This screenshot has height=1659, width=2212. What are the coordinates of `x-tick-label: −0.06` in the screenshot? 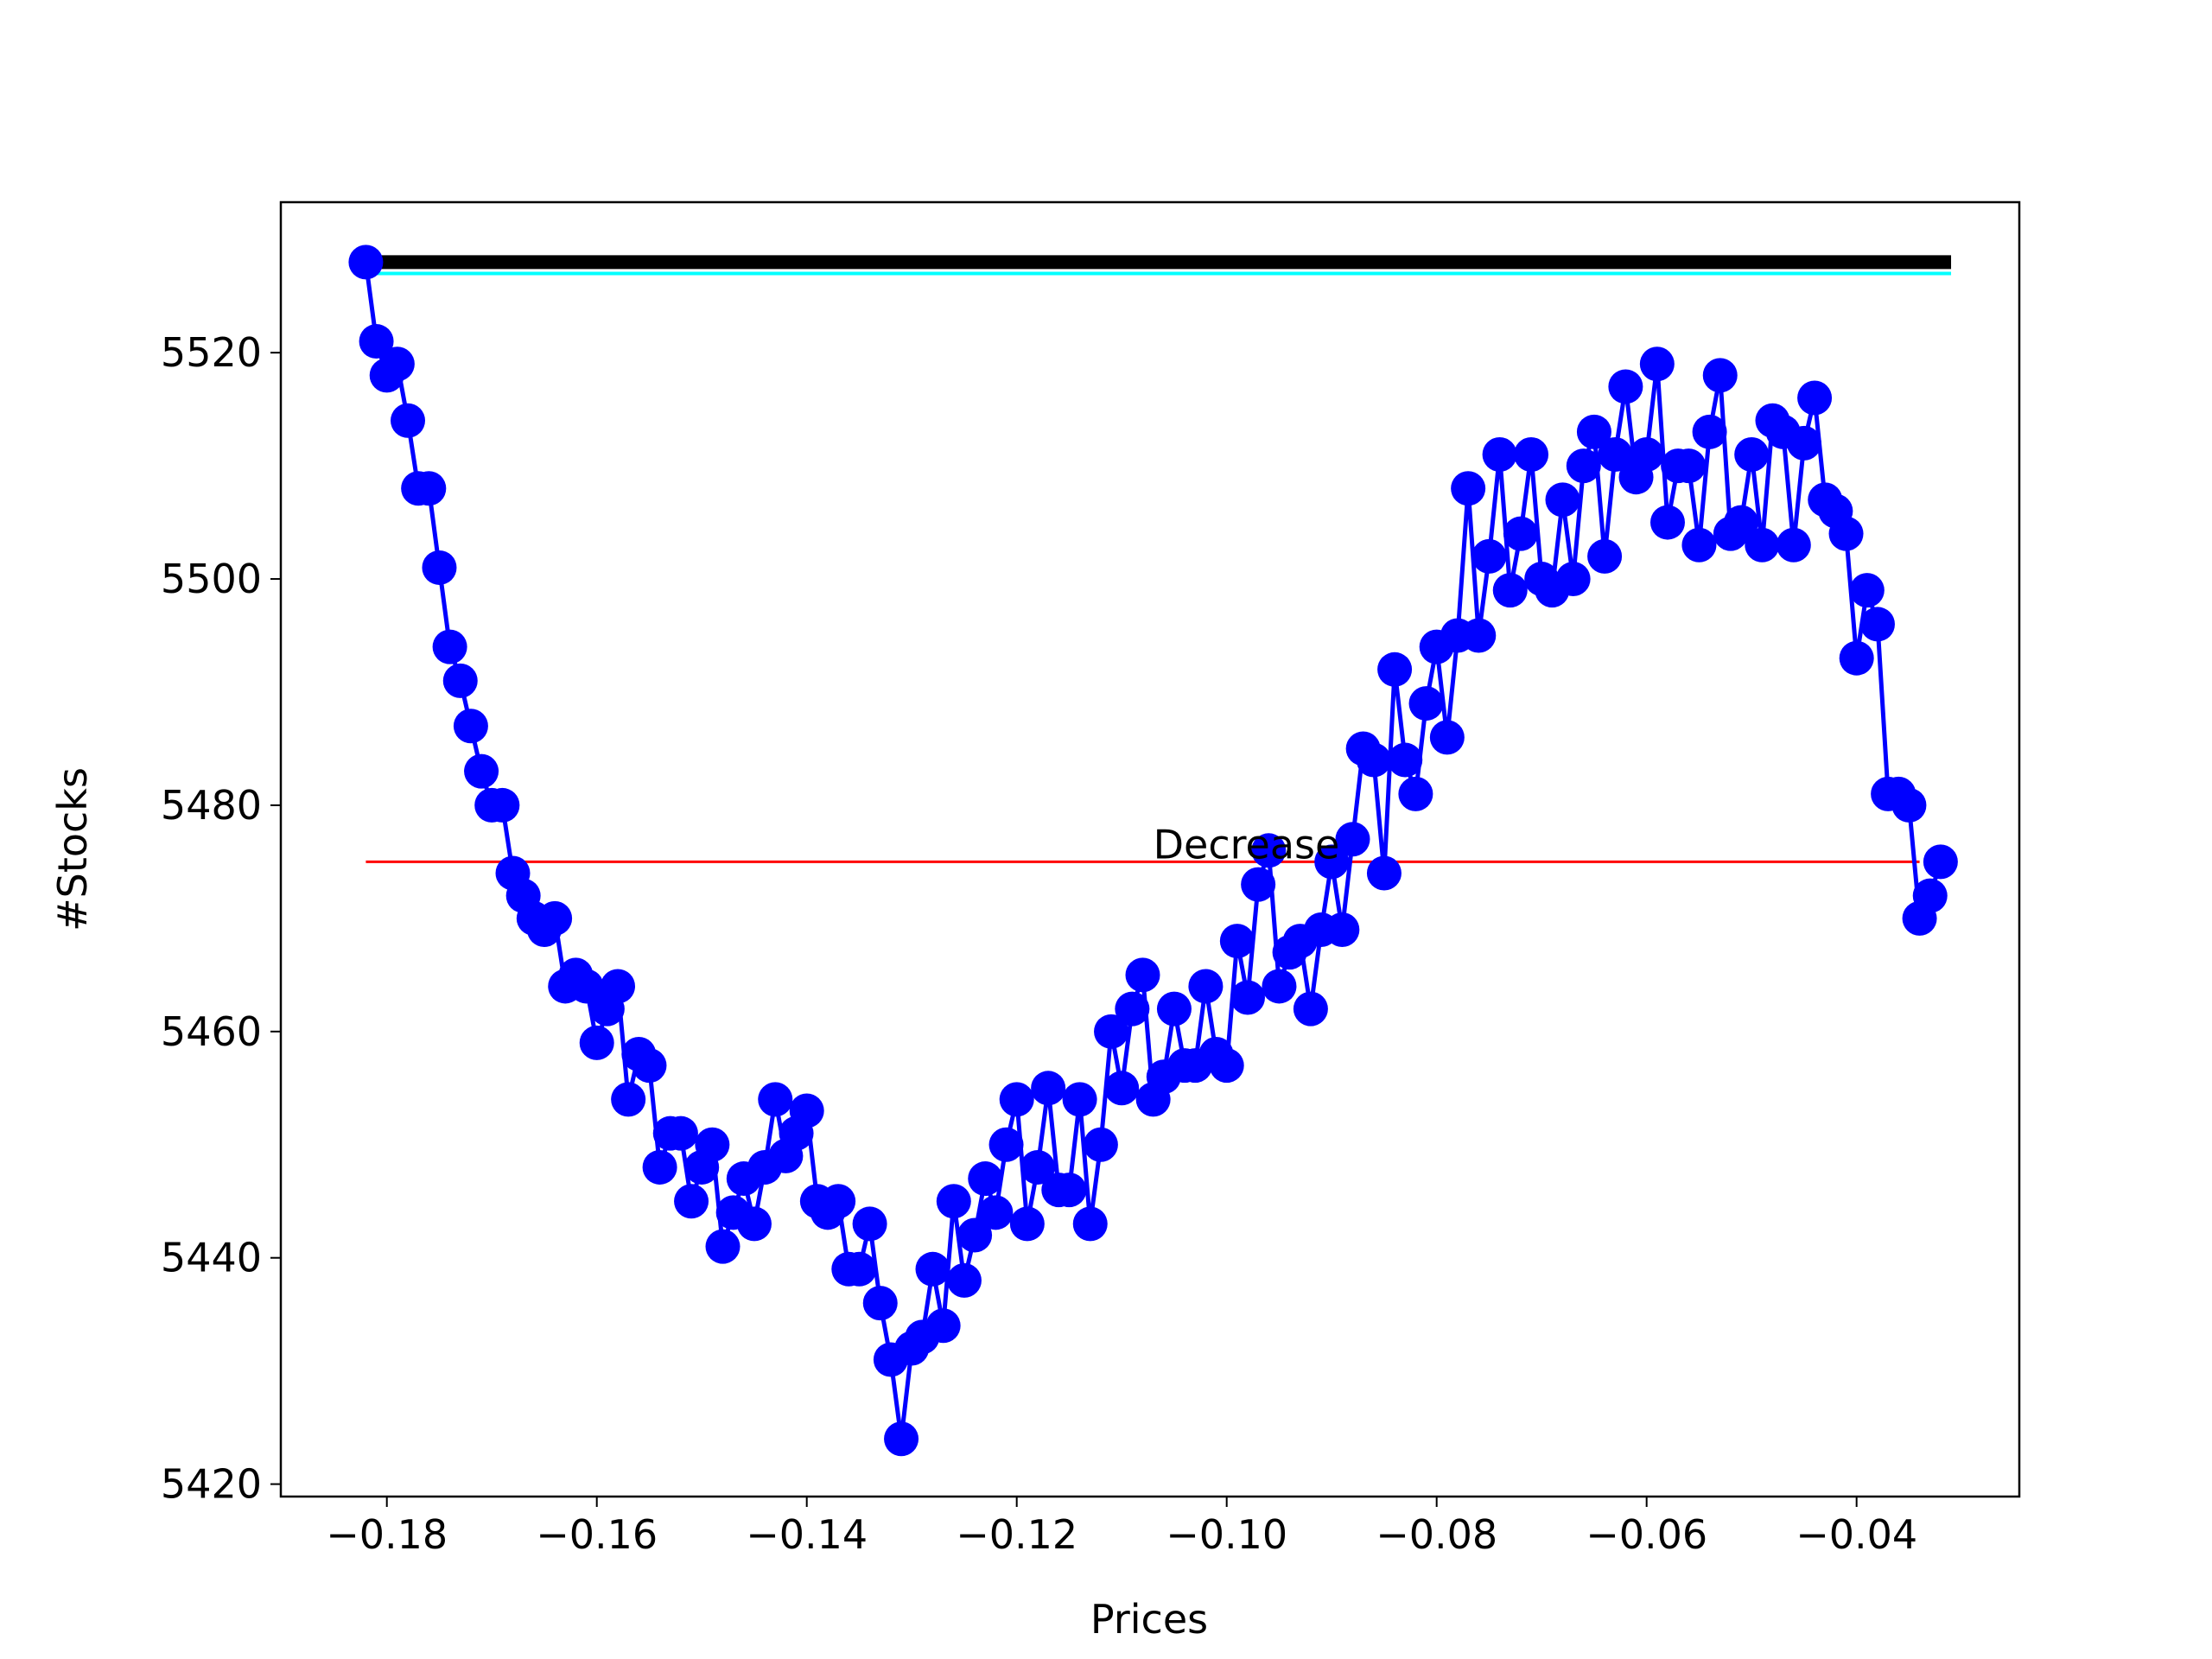 It's located at (1646, 1534).